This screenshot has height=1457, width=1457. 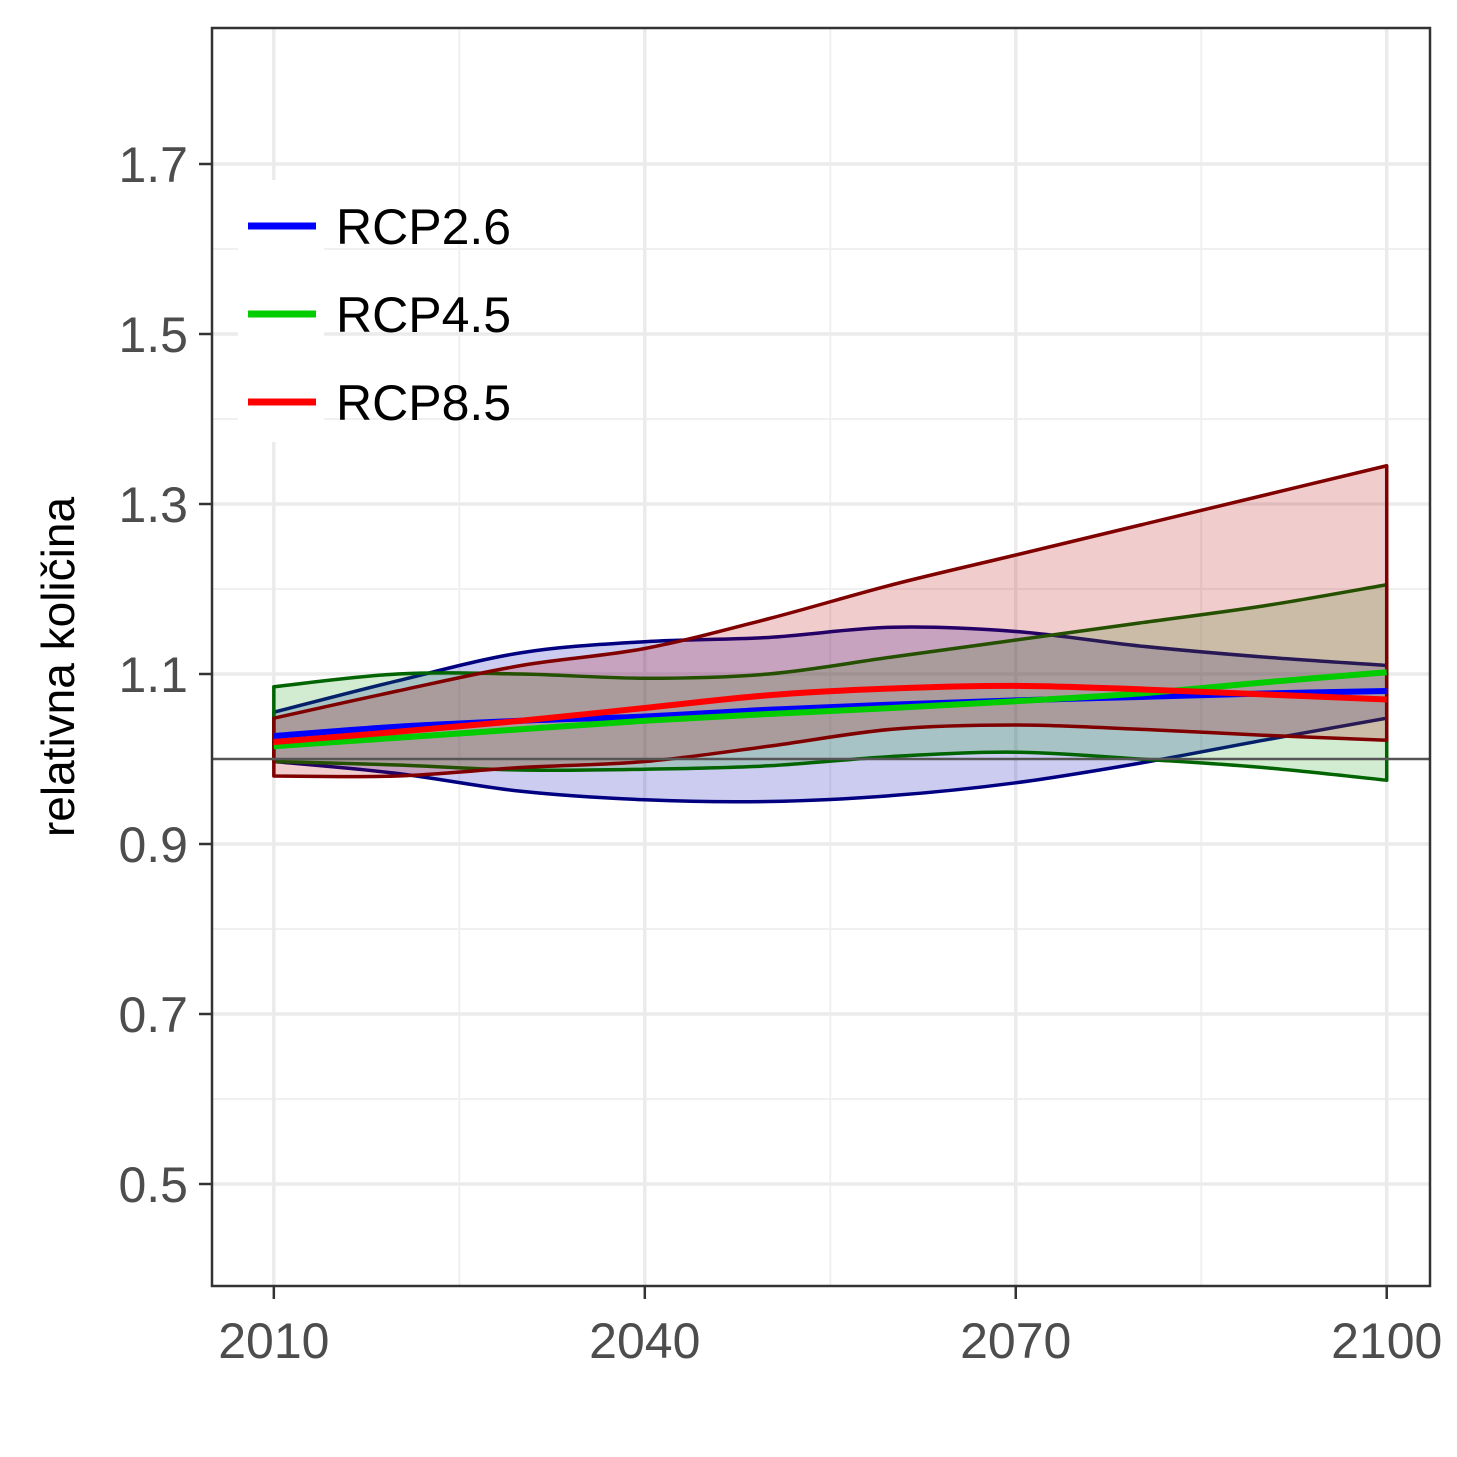 I want to click on legend: RCP2.6 RCP4.5 RCP8.5, so click(x=374, y=311).